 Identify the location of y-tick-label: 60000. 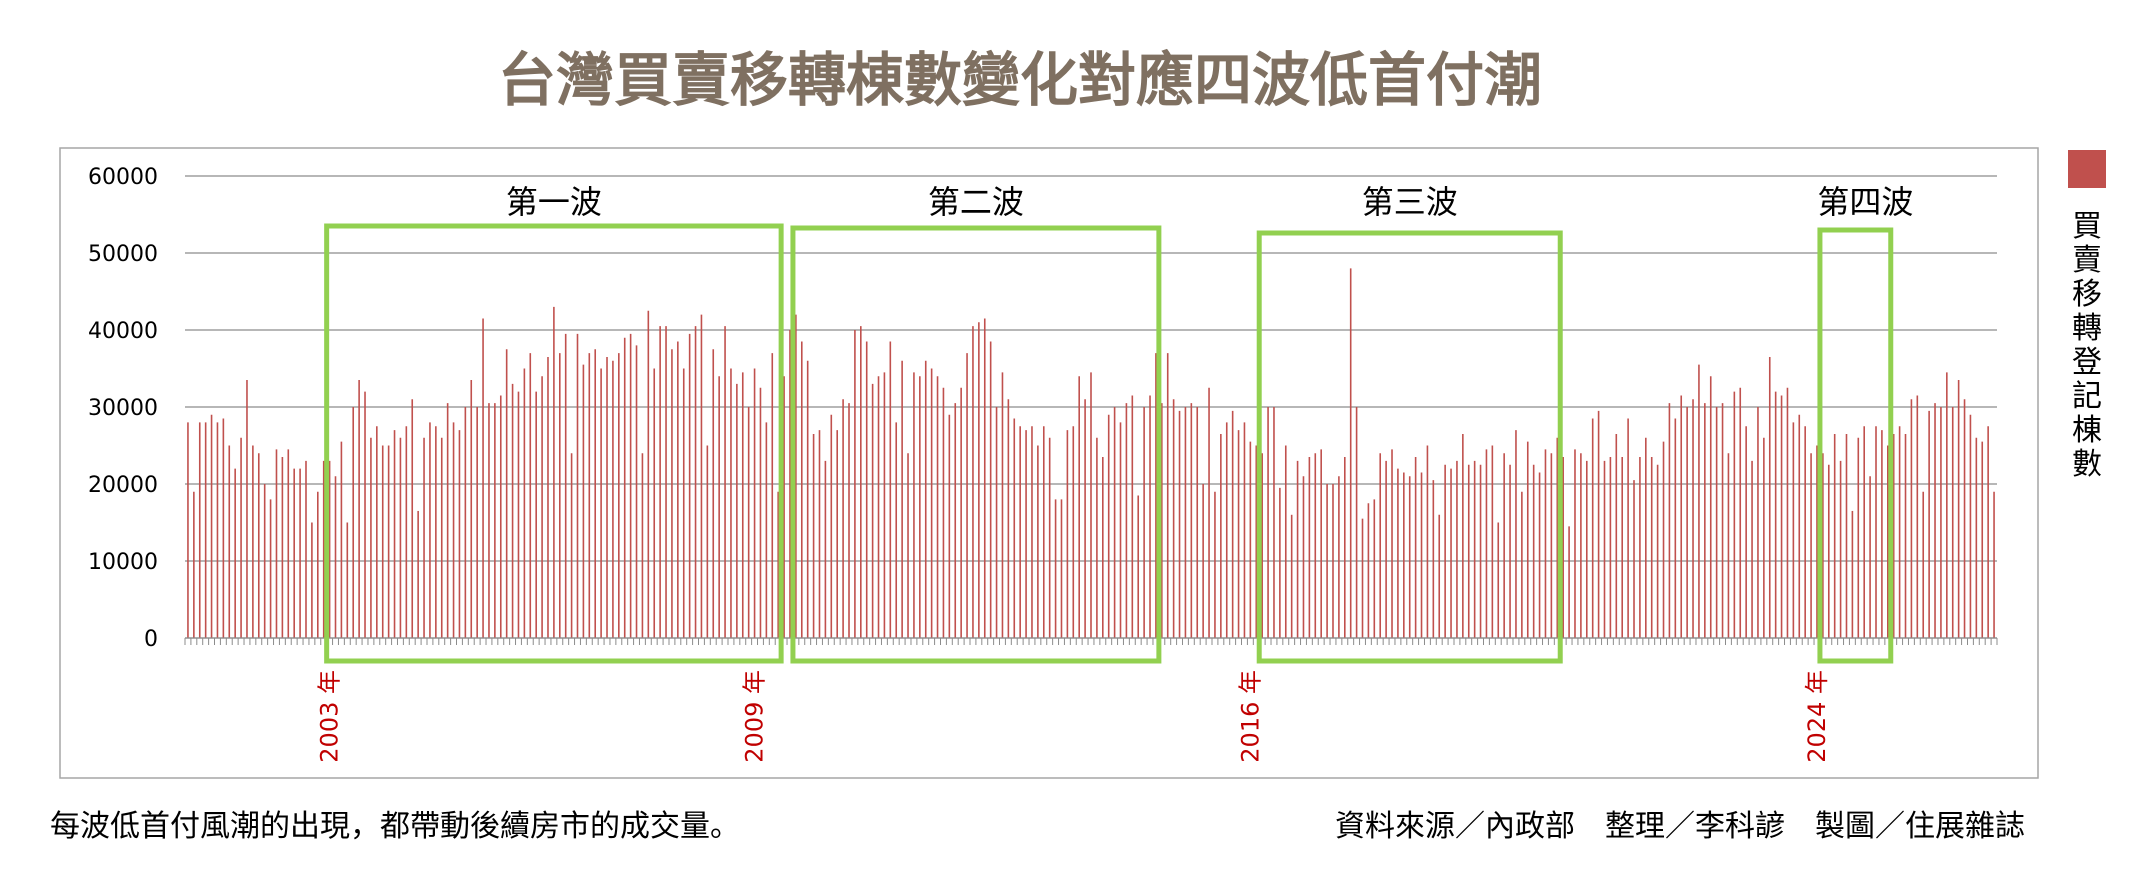
(123, 177).